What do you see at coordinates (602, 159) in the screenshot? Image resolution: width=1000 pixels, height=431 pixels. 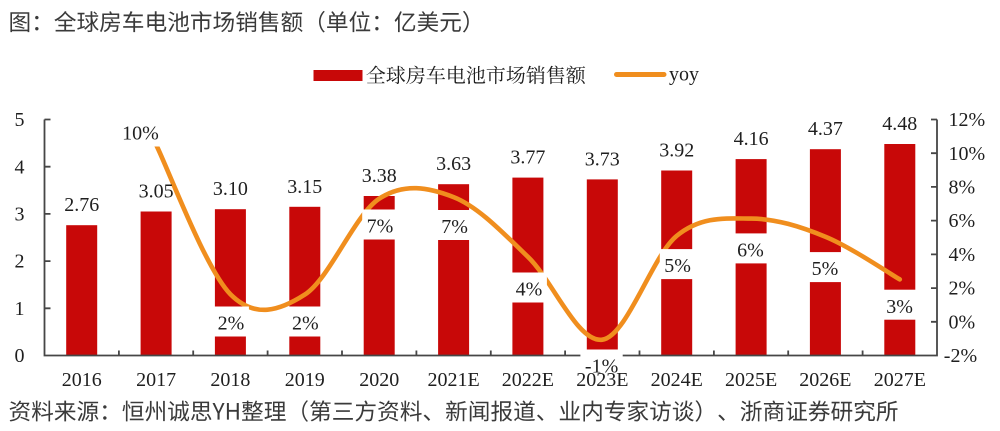 I see `svg-text: 3.73` at bounding box center [602, 159].